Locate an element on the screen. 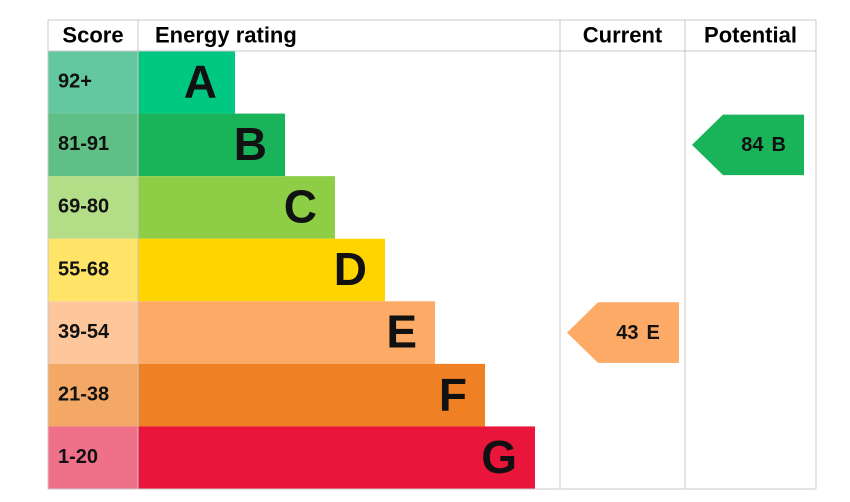  score-label: 21-38 is located at coordinates (83, 394).